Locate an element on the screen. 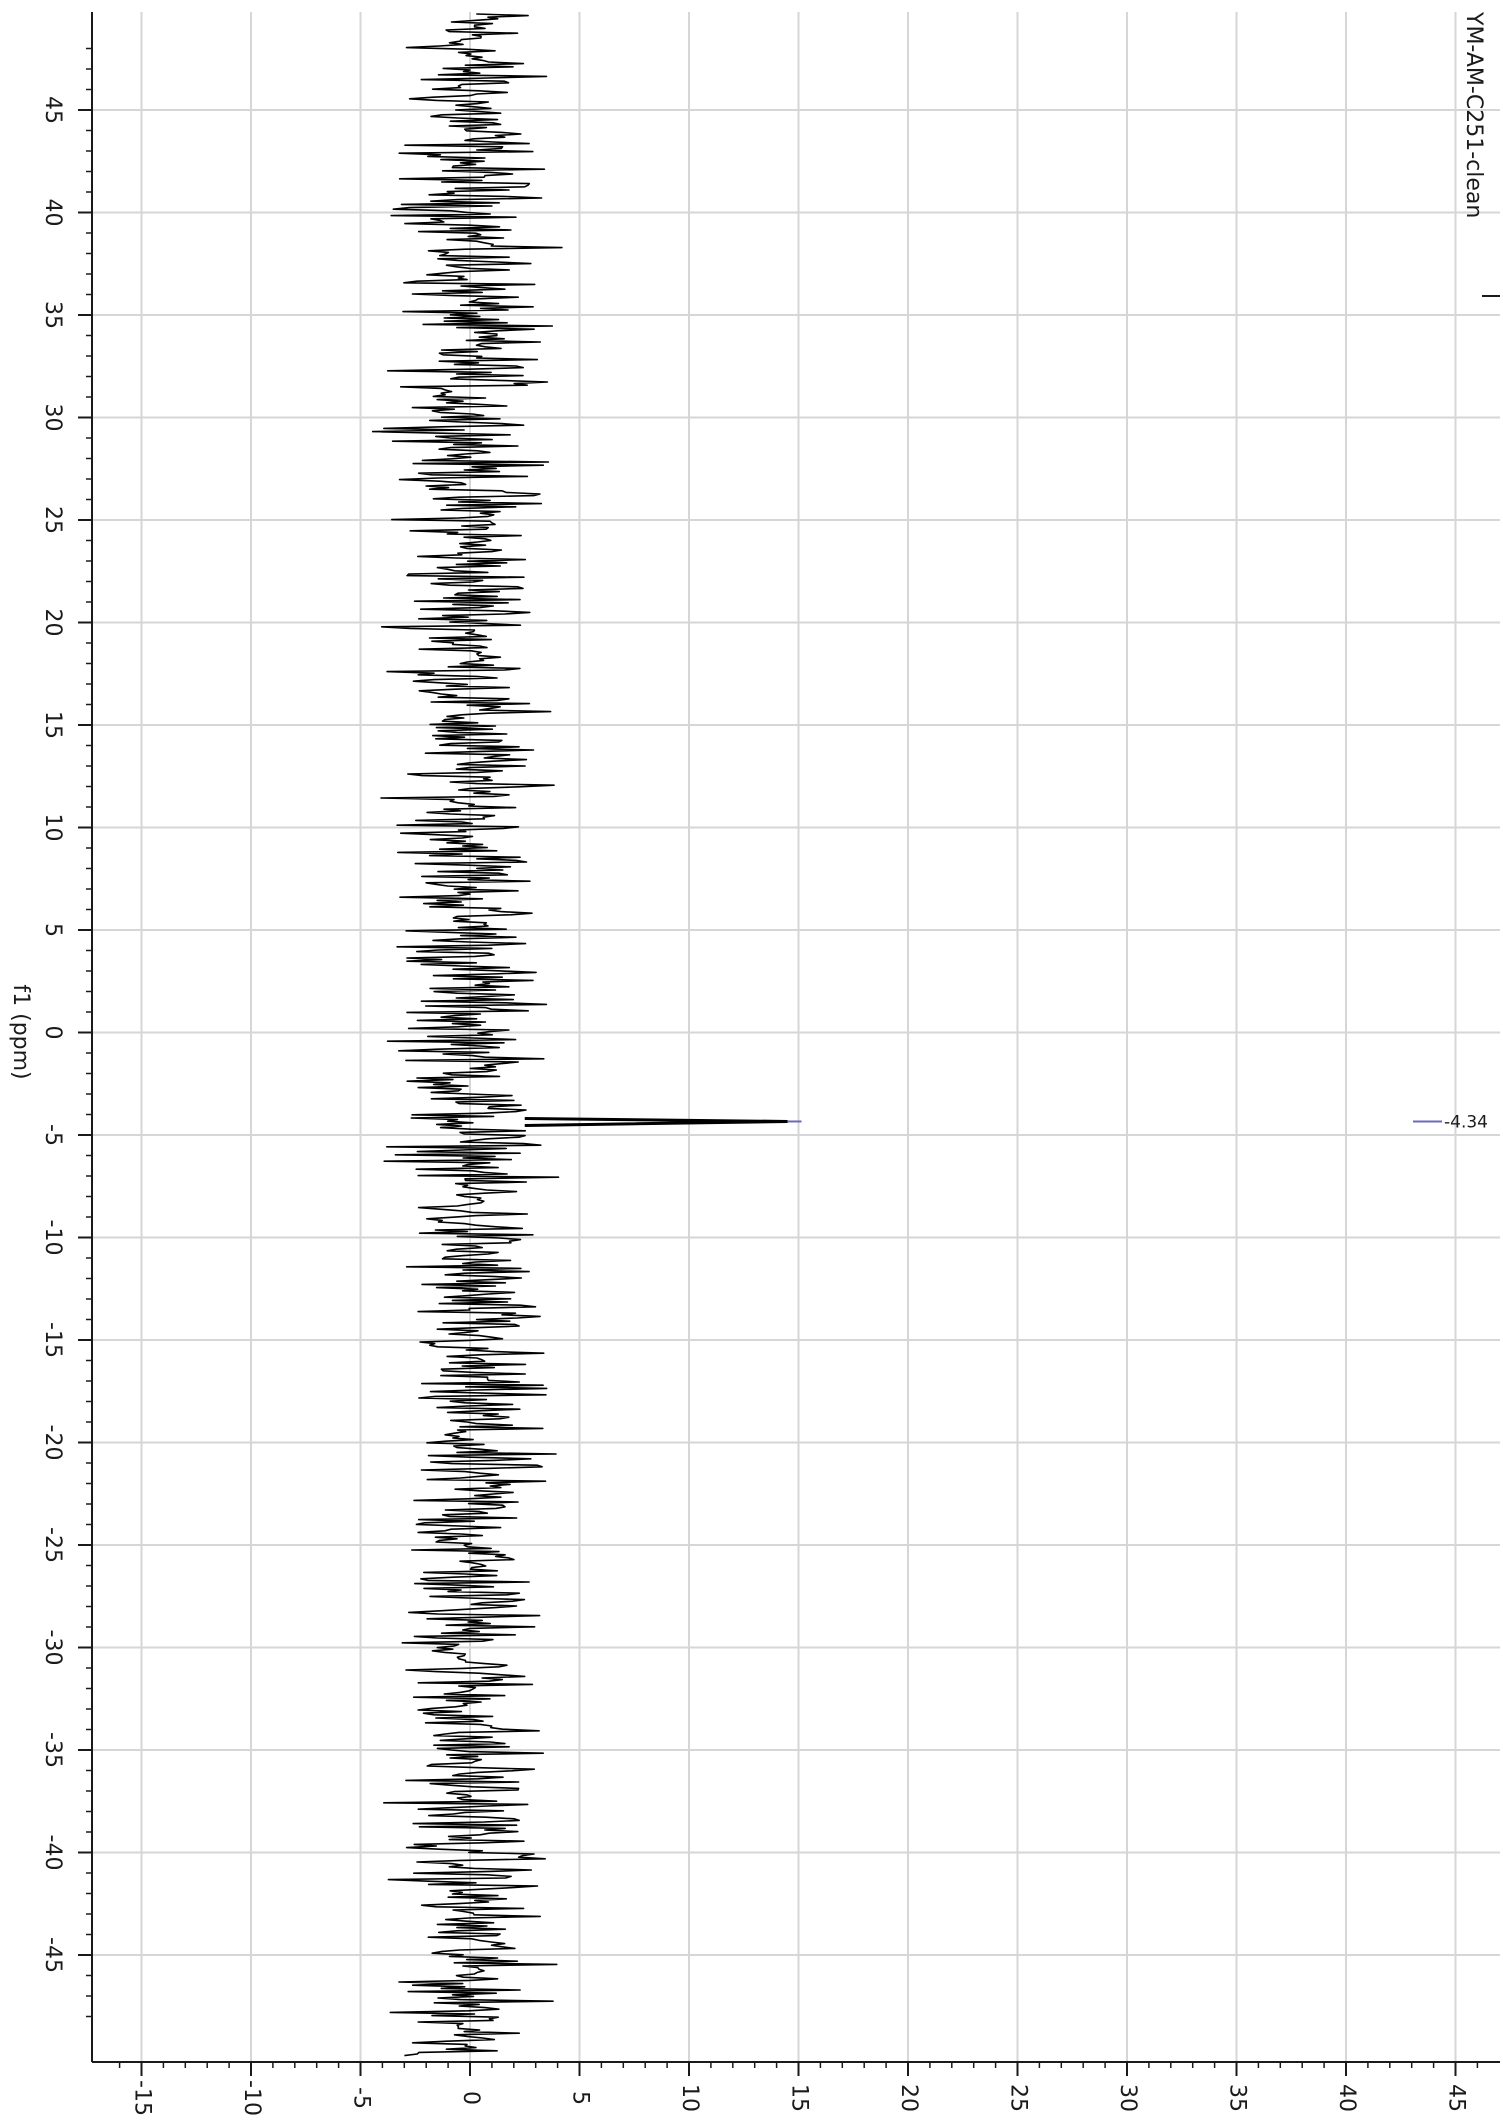  f1-tick-label: -25 is located at coordinates (52, 1545).